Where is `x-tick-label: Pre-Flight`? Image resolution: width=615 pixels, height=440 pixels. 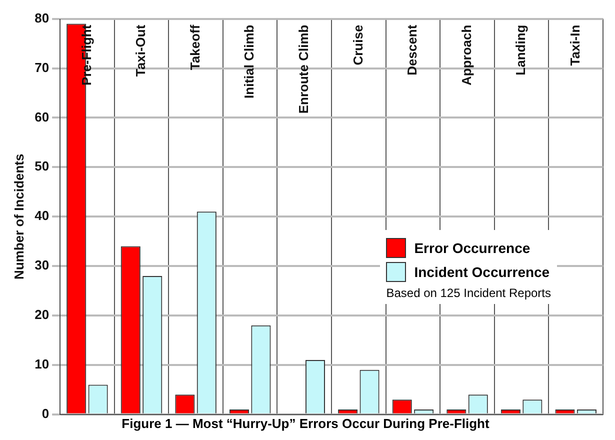 x-tick-label: Pre-Flight is located at coordinates (86, 55).